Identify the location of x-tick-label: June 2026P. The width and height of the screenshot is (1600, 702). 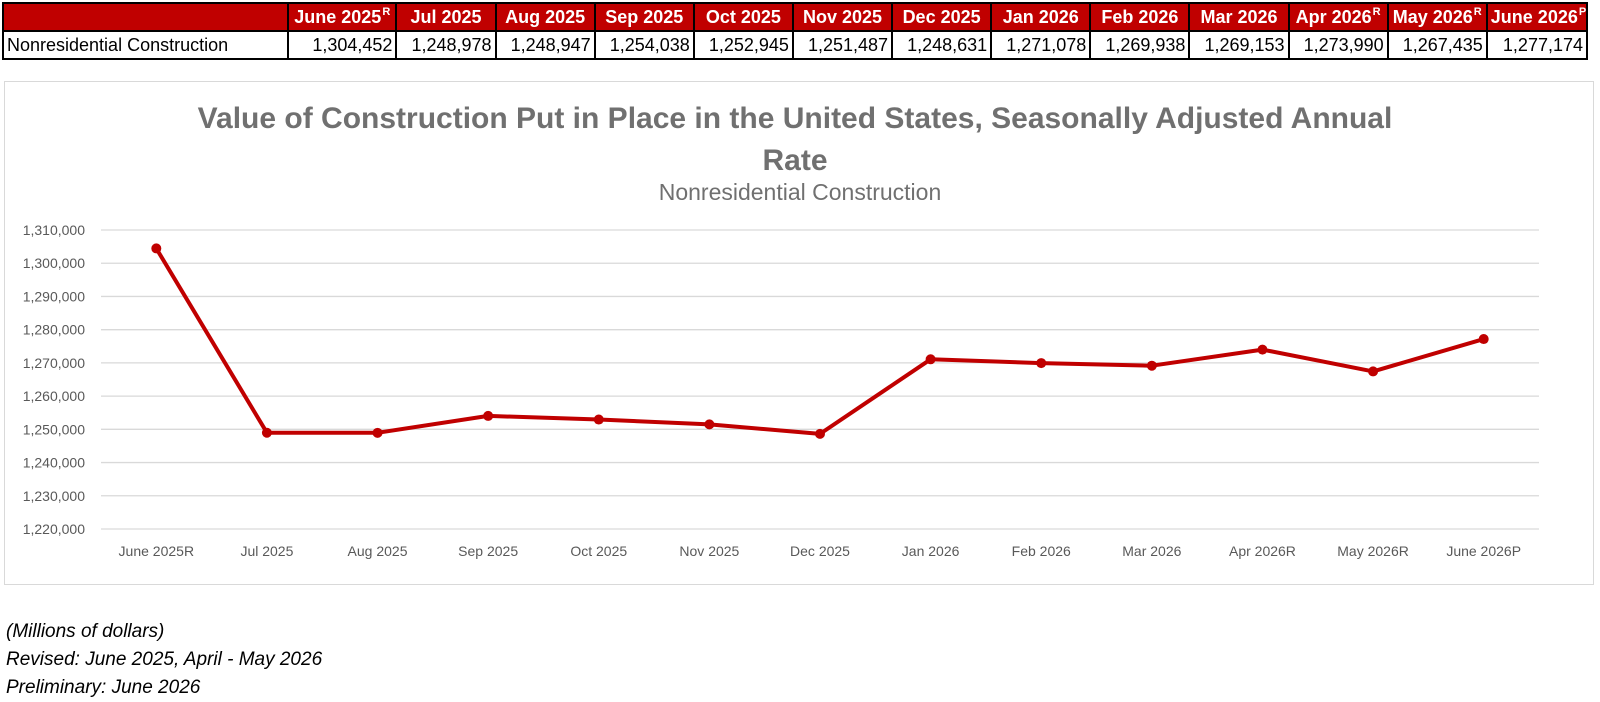
(1483, 551).